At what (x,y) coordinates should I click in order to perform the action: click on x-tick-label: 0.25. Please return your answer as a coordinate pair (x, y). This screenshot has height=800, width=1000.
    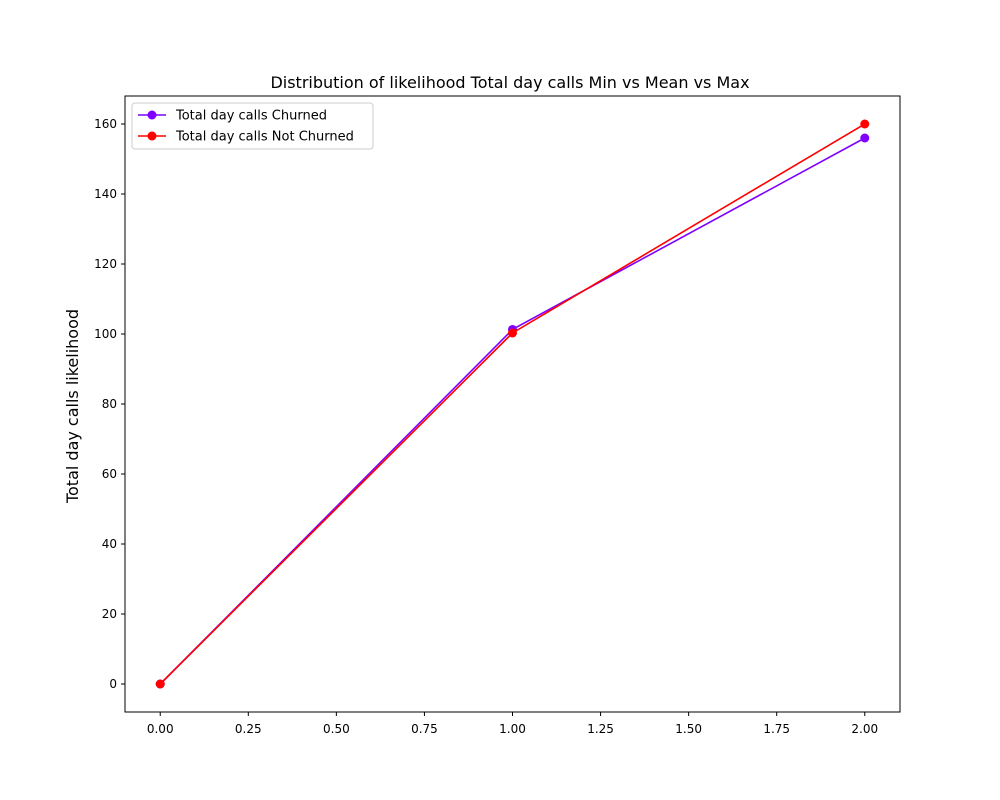
    Looking at the image, I should click on (248, 729).